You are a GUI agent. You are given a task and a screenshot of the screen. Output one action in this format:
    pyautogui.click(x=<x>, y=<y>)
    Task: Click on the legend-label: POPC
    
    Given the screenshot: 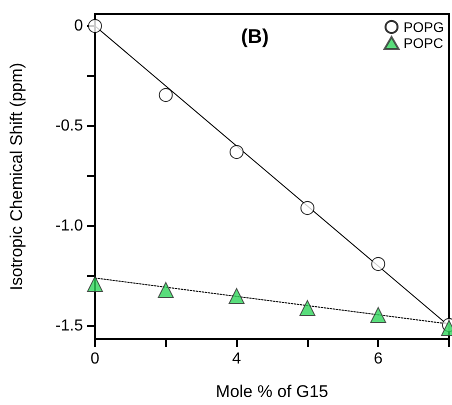 What is the action you would take?
    pyautogui.click(x=424, y=43)
    